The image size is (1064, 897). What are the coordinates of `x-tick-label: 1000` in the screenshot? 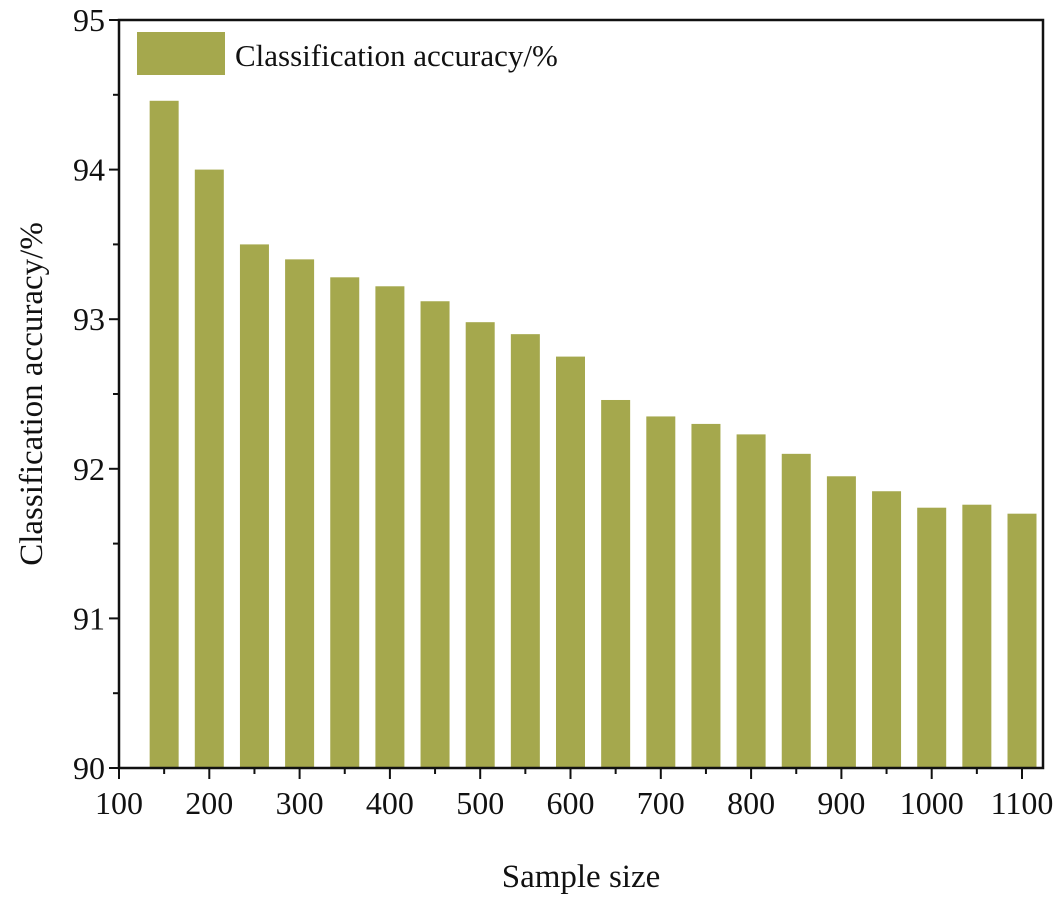 It's located at (932, 803).